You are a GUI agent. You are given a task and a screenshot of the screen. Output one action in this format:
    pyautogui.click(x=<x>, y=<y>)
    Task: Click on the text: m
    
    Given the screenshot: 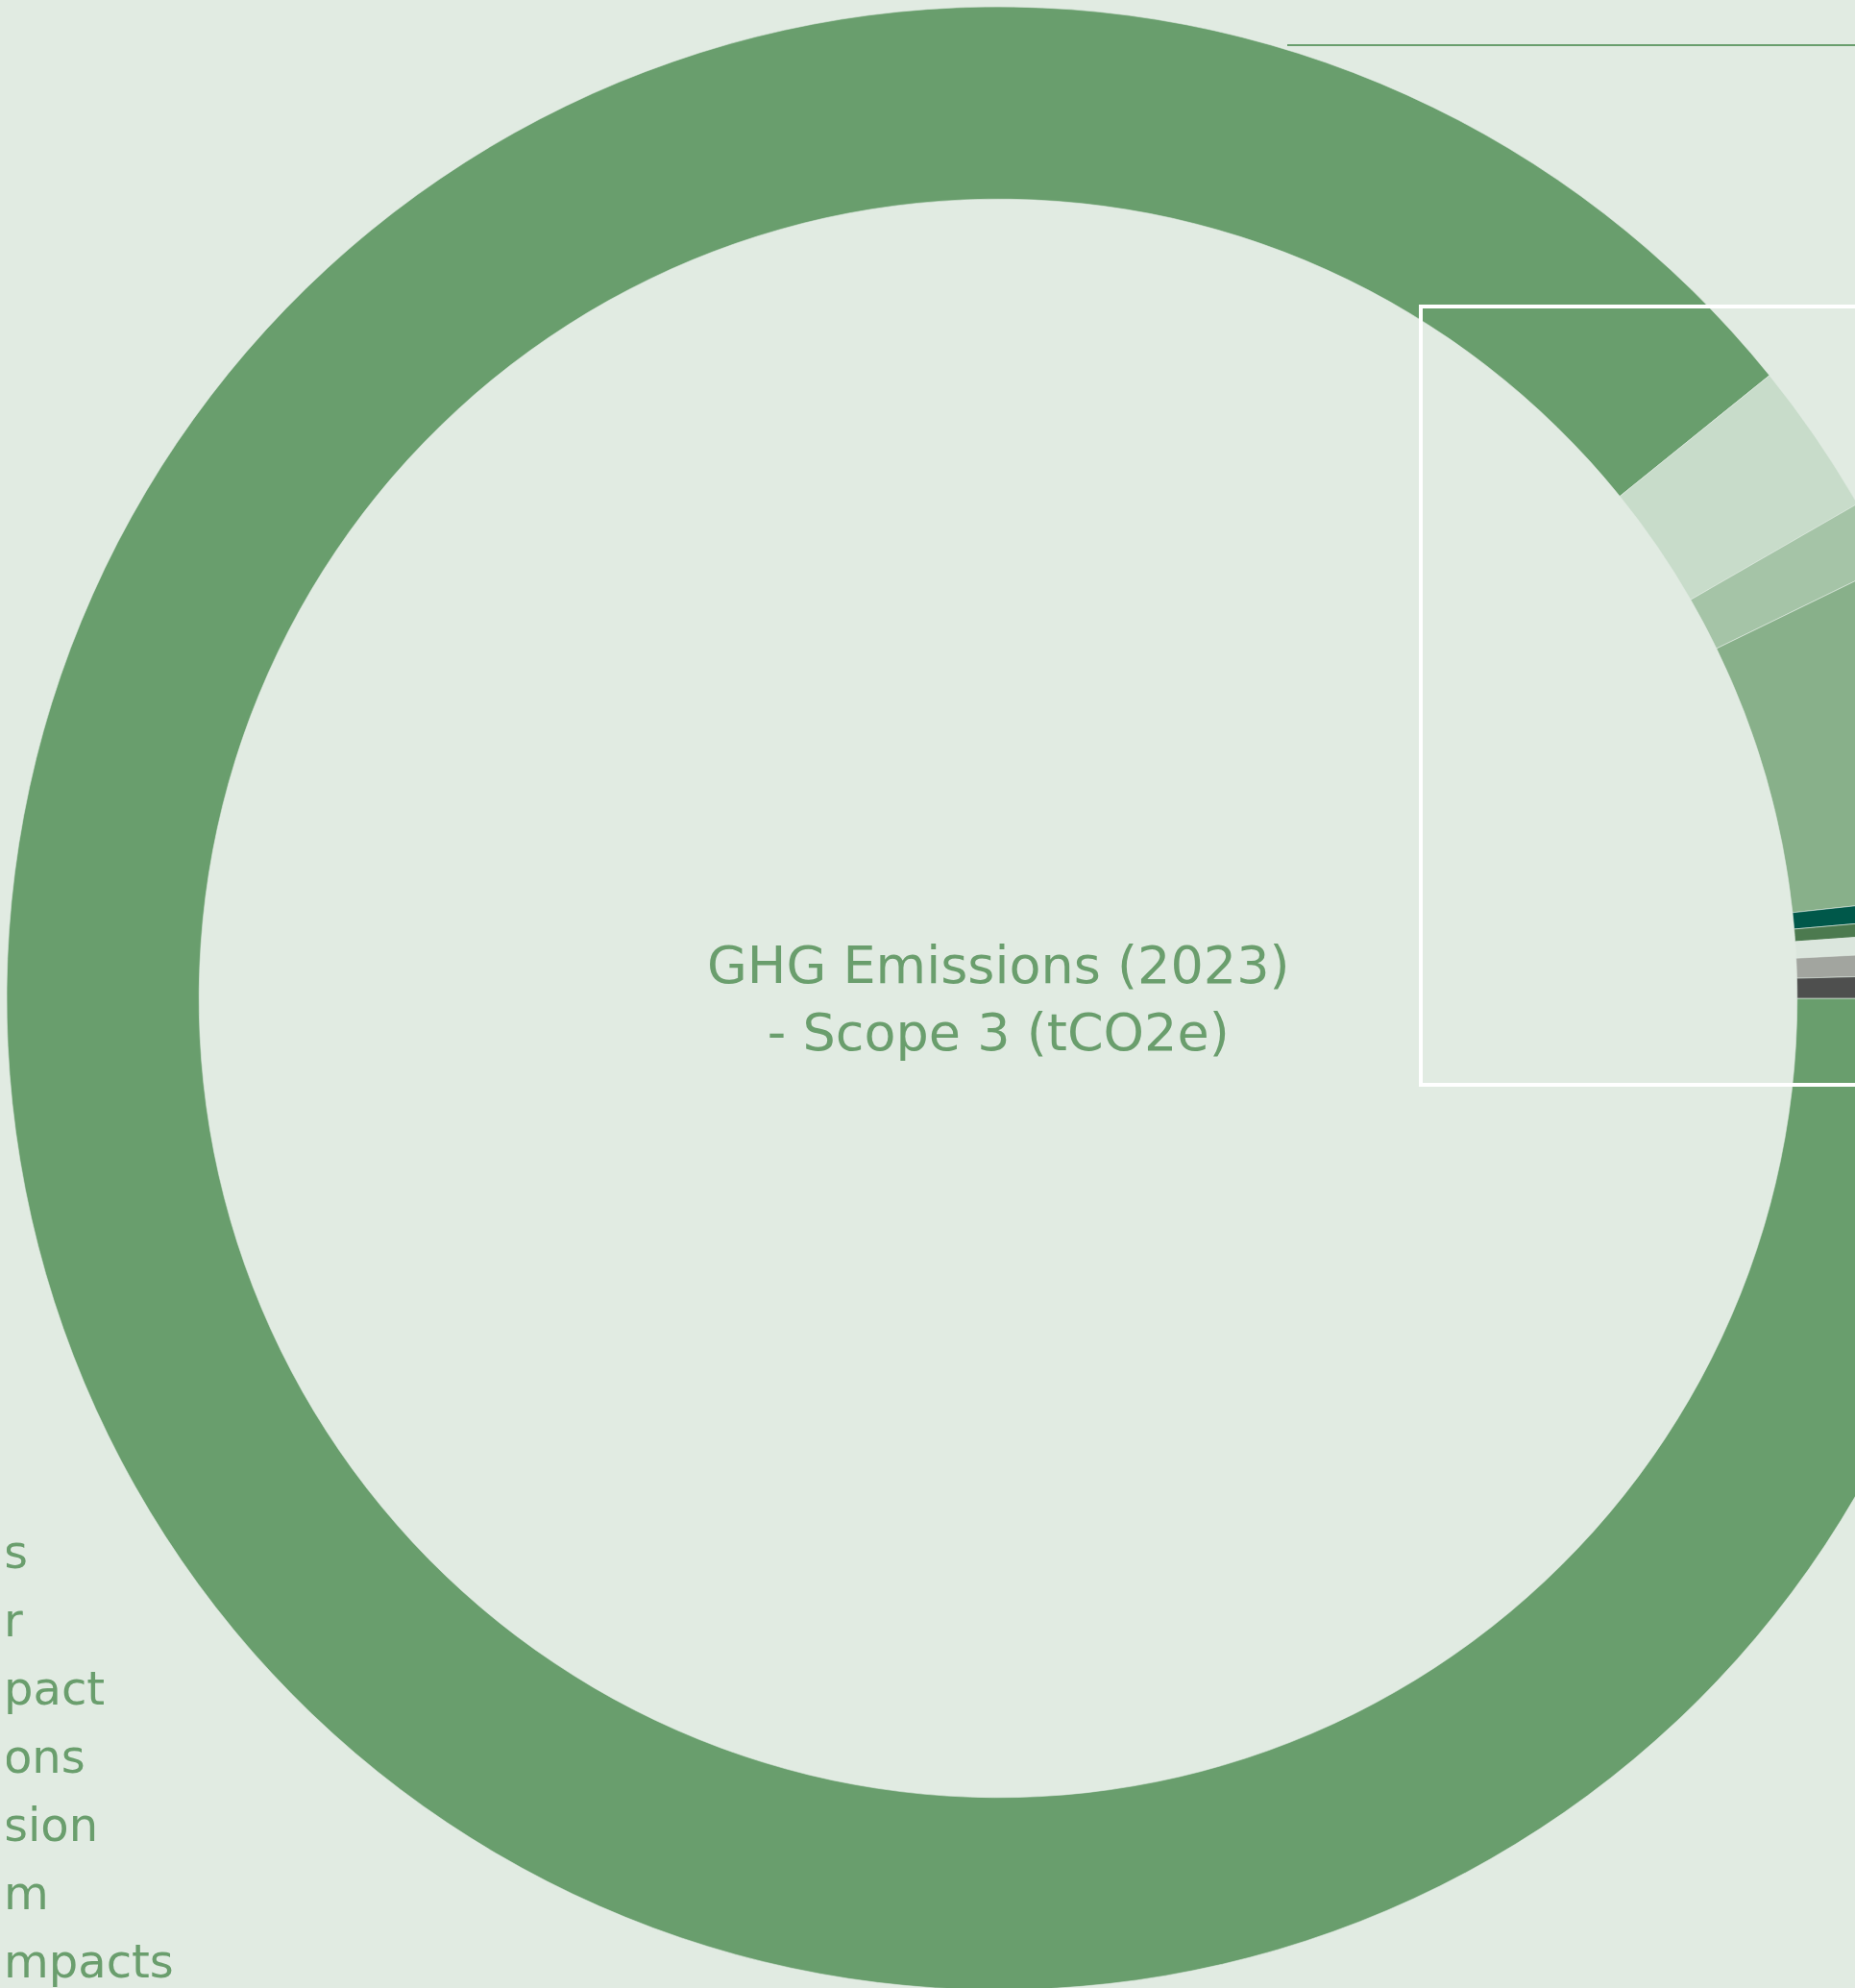 What is the action you would take?
    pyautogui.click(x=26, y=1893)
    